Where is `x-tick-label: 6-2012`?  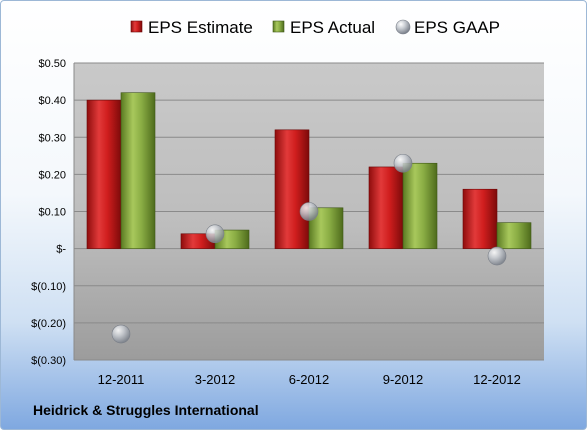 x-tick-label: 6-2012 is located at coordinates (309, 379).